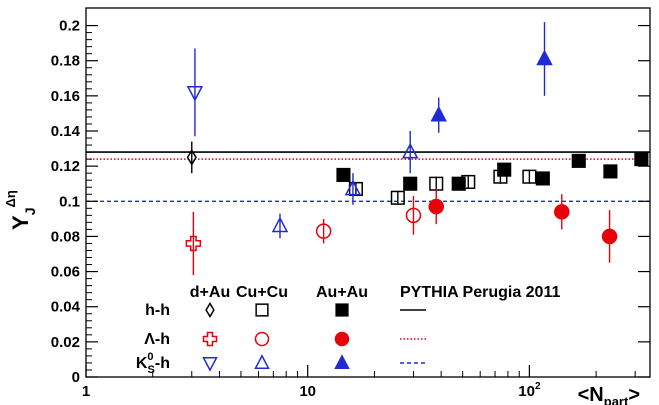 This screenshot has height=405, width=659. Describe the element at coordinates (65, 61) in the screenshot. I see `y-tick-label: 0.18` at that location.